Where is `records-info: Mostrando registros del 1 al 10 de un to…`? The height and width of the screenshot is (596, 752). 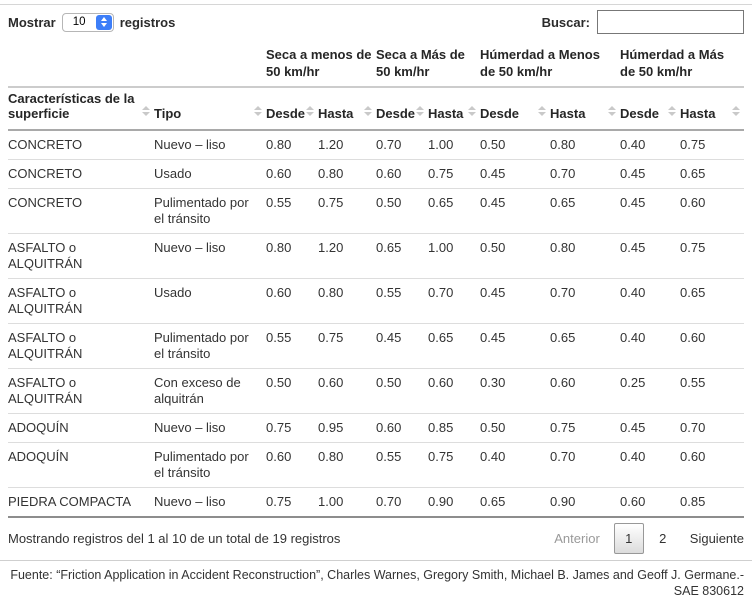 records-info: Mostrando registros del 1 al 10 de un to… is located at coordinates (174, 538).